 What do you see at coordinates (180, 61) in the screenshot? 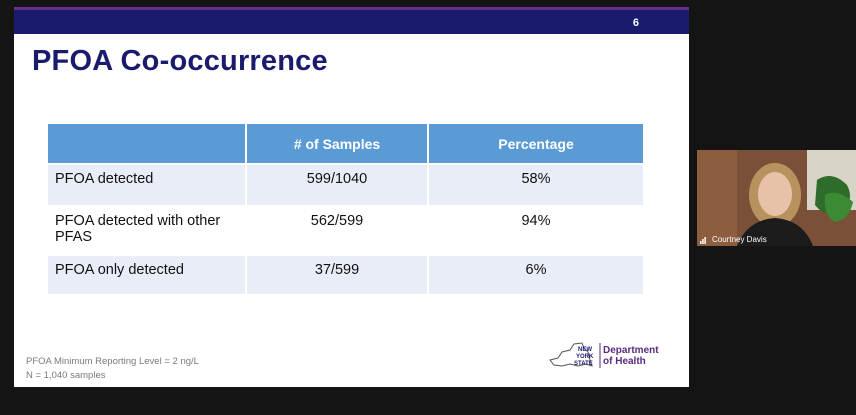
I see `slide-title: PFOA Co-occurrence` at bounding box center [180, 61].